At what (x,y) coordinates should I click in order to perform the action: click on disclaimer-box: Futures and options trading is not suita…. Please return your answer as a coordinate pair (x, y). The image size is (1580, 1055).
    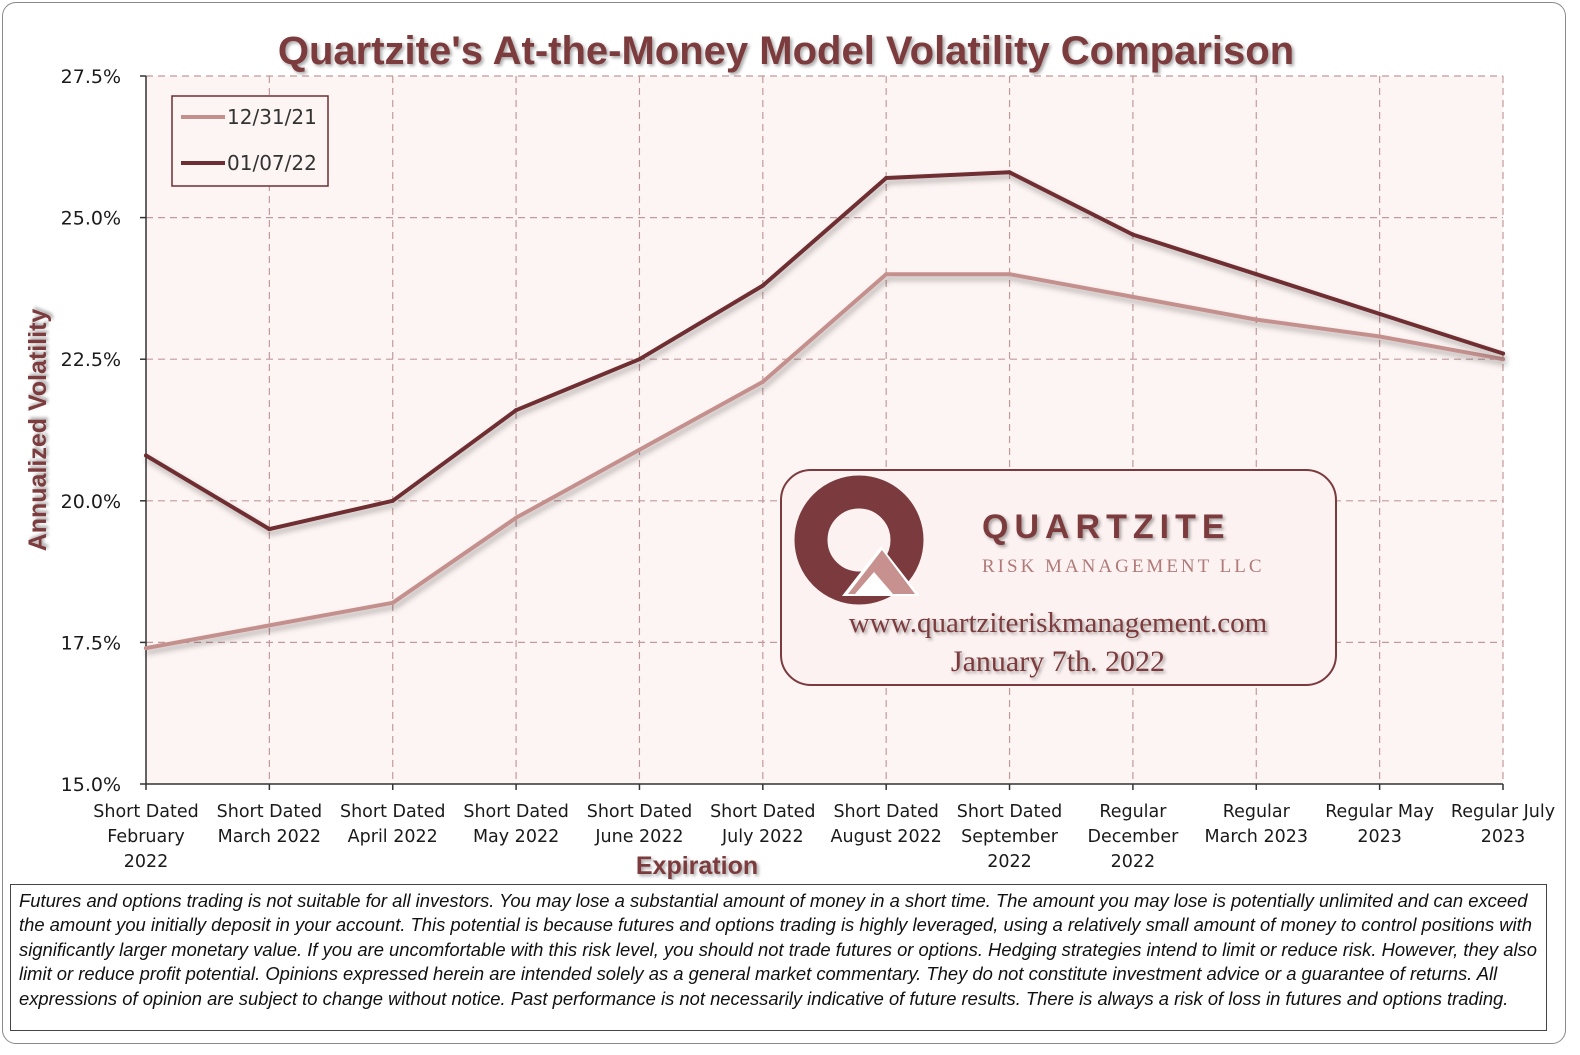
    Looking at the image, I should click on (778, 957).